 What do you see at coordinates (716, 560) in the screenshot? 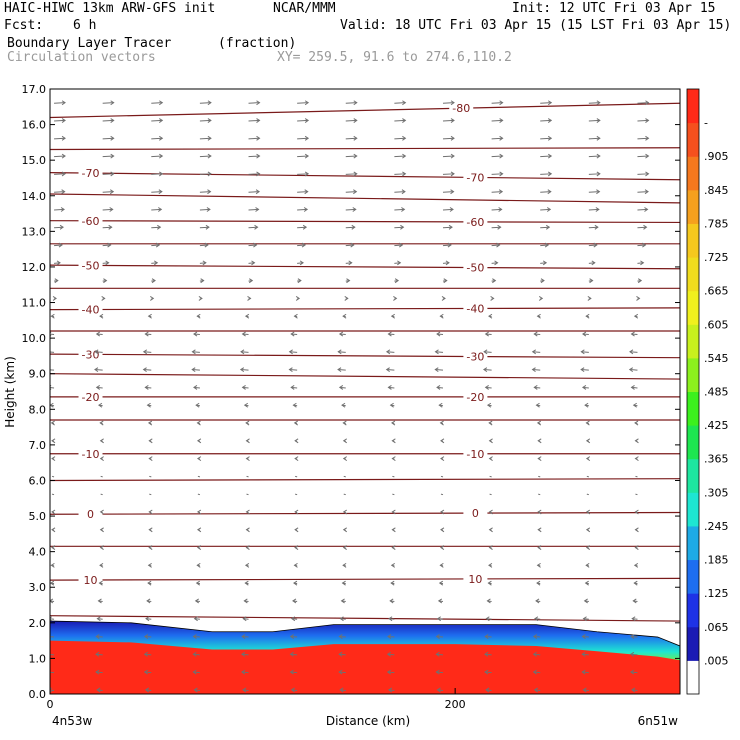
I see `colorbar-label: .185` at bounding box center [716, 560].